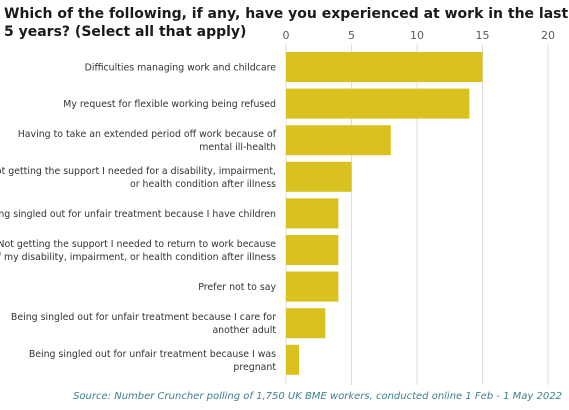  What do you see at coordinates (548, 35) in the screenshot?
I see `x-tick-label: 20` at bounding box center [548, 35].